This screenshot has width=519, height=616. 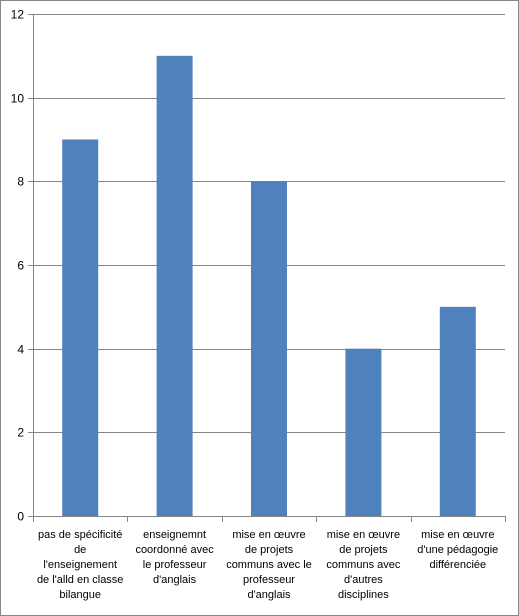 I want to click on y-tick-label: 4, so click(x=20, y=350).